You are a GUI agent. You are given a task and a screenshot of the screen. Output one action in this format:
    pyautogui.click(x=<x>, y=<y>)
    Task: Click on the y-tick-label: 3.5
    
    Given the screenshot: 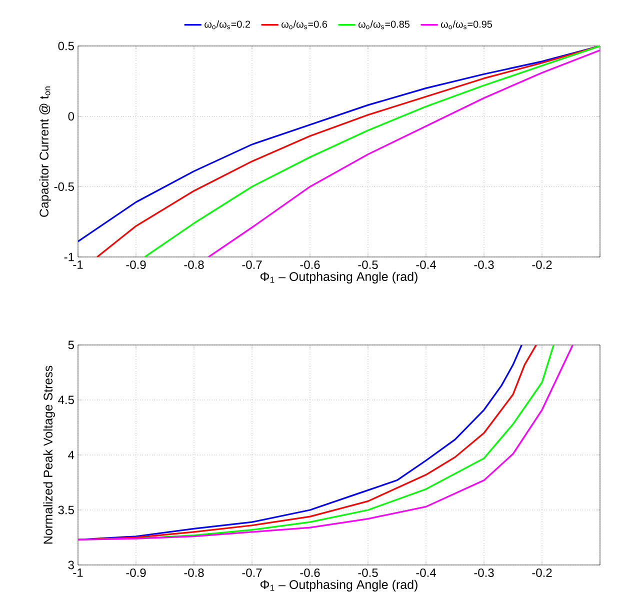 What is the action you would take?
    pyautogui.click(x=66, y=510)
    